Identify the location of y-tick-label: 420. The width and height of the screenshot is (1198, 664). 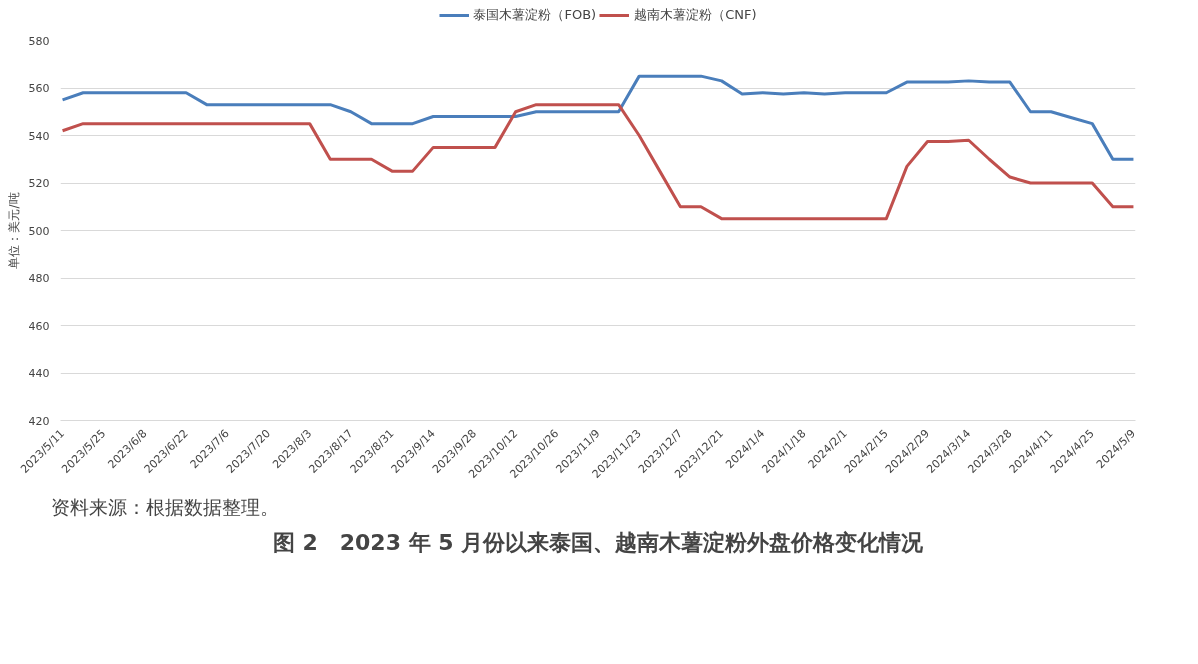
(39, 421).